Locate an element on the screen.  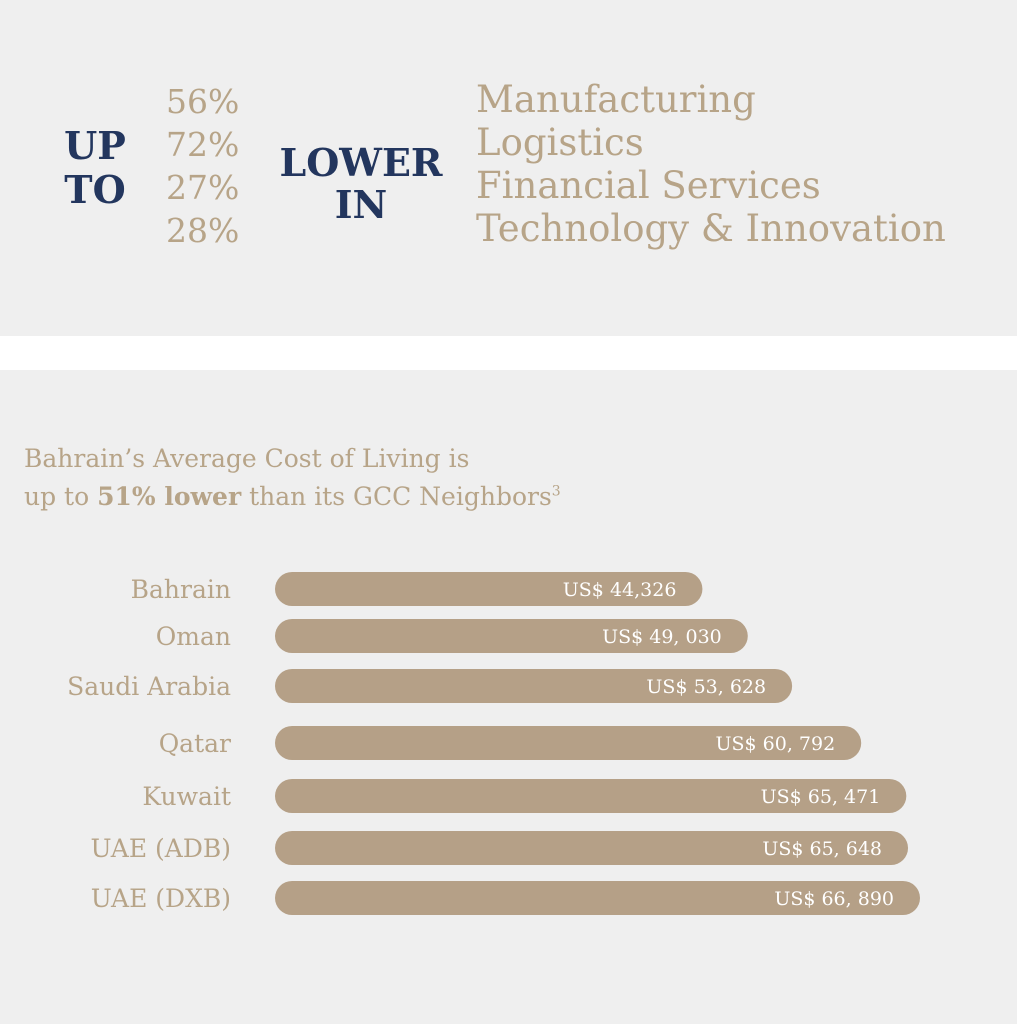
headline-line1: Bahrain’s Average Cost of Living is is located at coordinates (247, 458).